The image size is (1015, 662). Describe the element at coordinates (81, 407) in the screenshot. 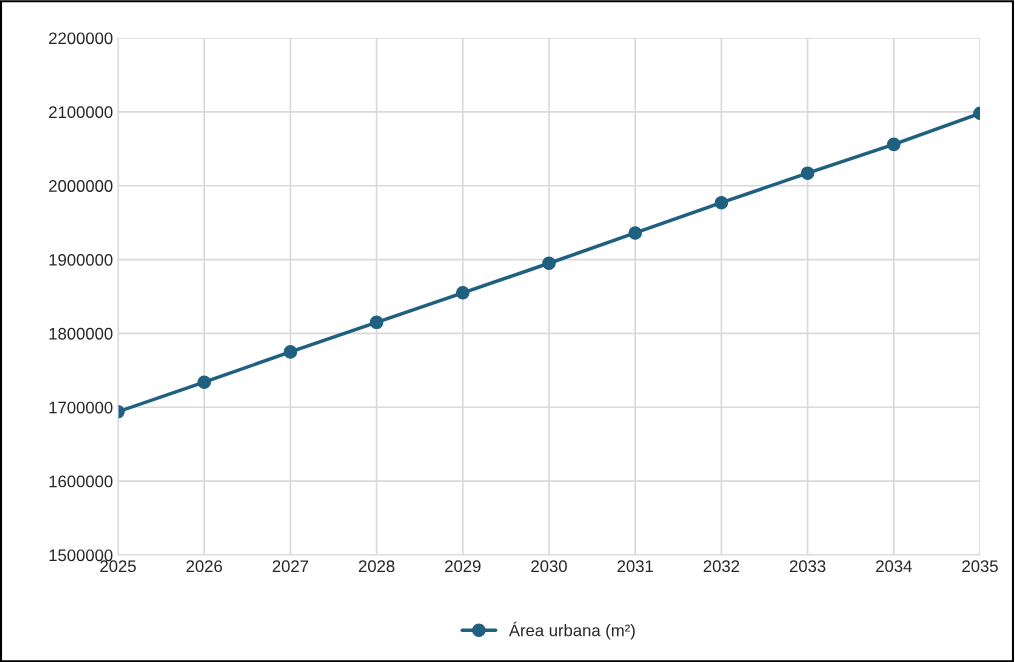

I see `y-tick-label: 1700000` at that location.